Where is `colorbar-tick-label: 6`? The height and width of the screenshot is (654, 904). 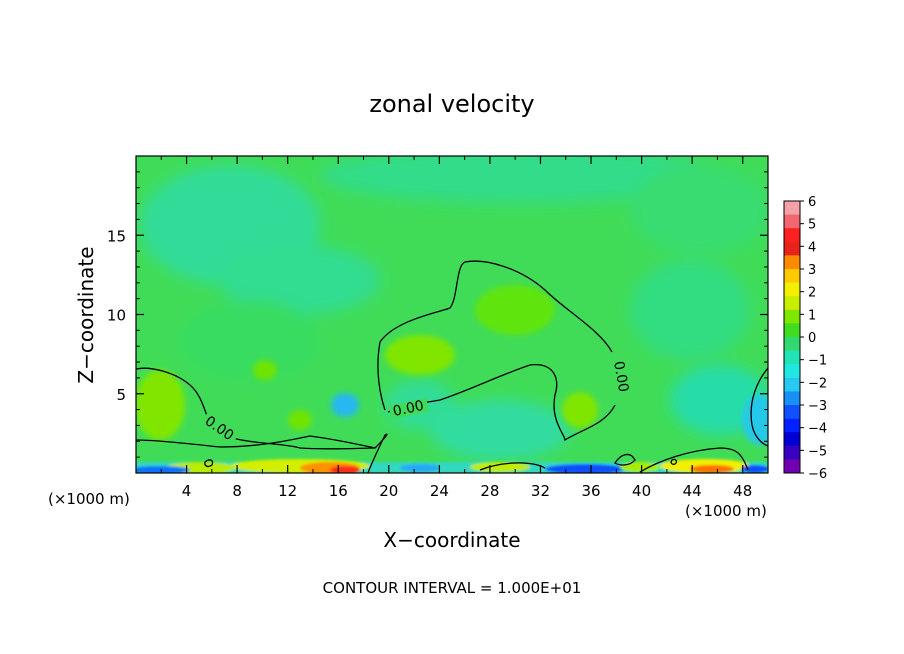
colorbar-tick-label: 6 is located at coordinates (812, 202).